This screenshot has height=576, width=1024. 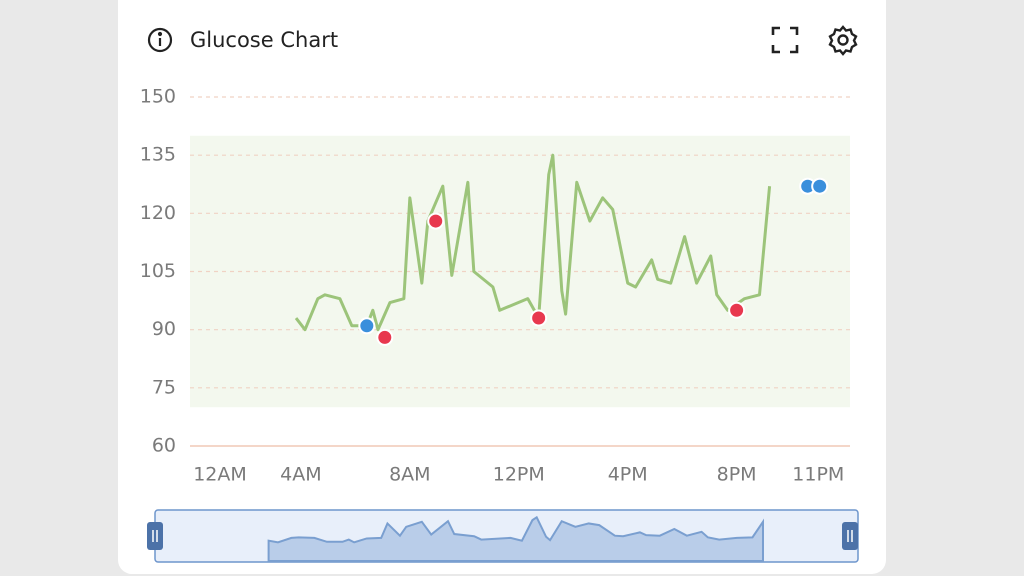 What do you see at coordinates (160, 40) in the screenshot?
I see `info-icon` at bounding box center [160, 40].